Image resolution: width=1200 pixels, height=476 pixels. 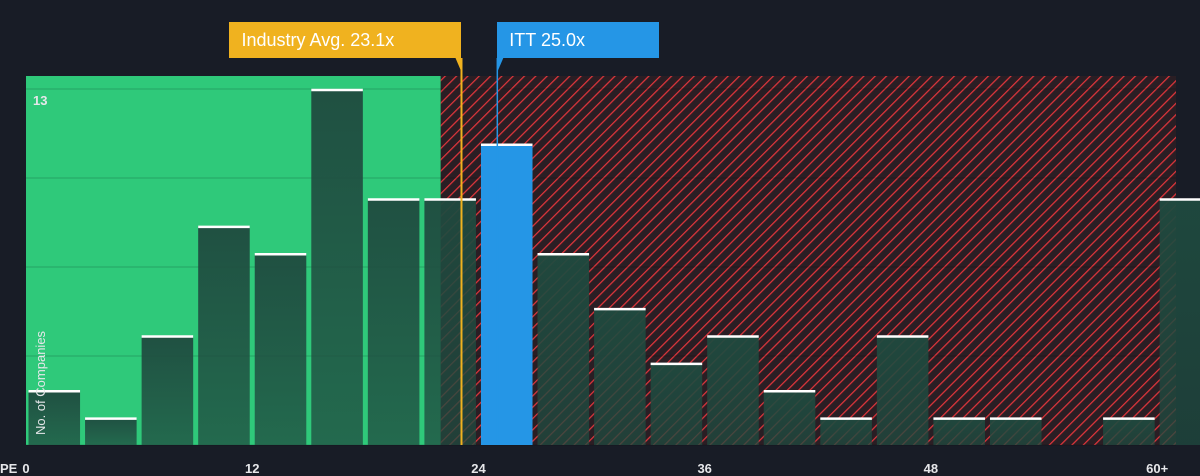 I want to click on industry-avg-callout: Industry Avg. 23.1x, so click(x=345, y=40).